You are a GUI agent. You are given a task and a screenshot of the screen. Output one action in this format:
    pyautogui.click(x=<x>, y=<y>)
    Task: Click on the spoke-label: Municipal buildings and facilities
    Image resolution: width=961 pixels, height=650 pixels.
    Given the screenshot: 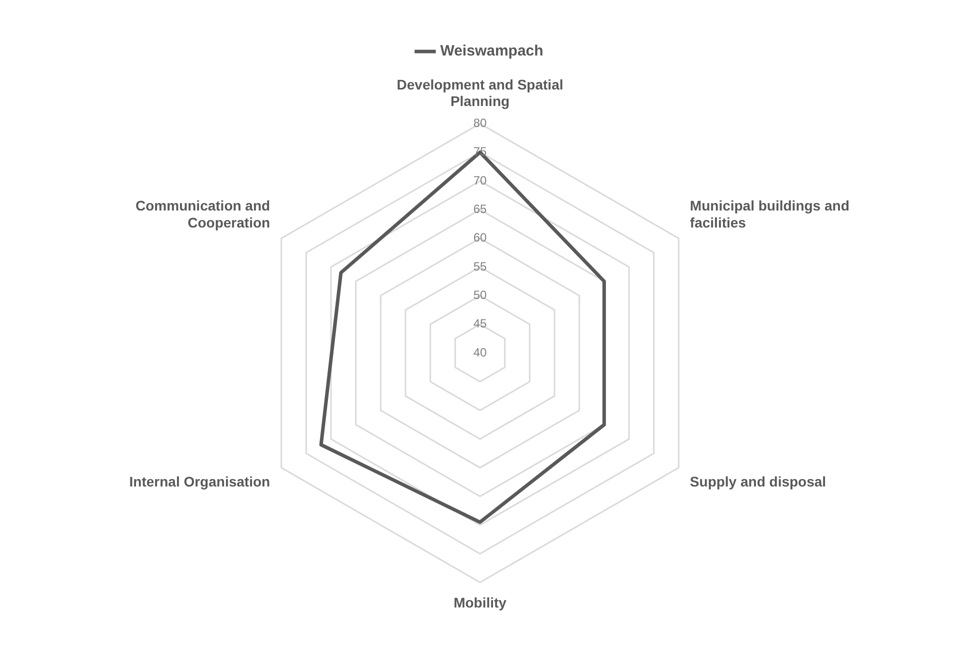 What is the action you would take?
    pyautogui.click(x=770, y=213)
    